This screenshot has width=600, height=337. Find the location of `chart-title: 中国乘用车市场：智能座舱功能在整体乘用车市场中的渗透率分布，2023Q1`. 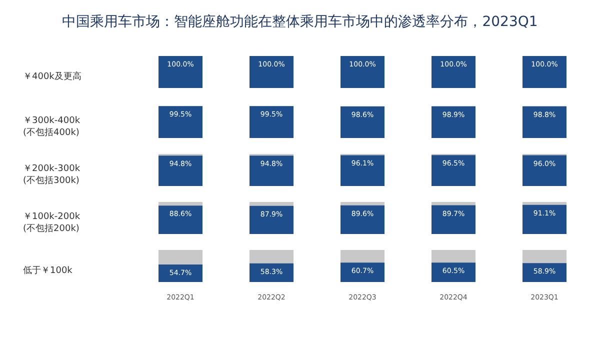

chart-title: 中国乘用车市场：智能座舱功能在整体乘用车市场中的渗透率分布，2023Q1 is located at coordinates (300, 22).